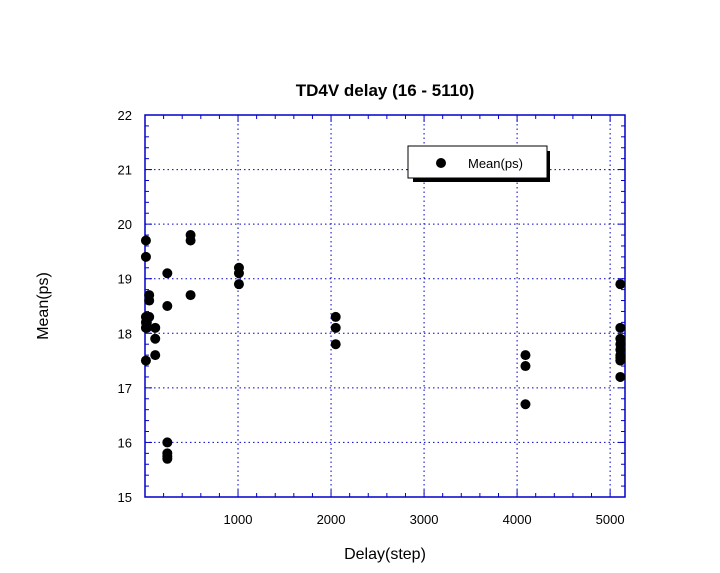  What do you see at coordinates (125, 497) in the screenshot?
I see `y-tick-label: 15` at bounding box center [125, 497].